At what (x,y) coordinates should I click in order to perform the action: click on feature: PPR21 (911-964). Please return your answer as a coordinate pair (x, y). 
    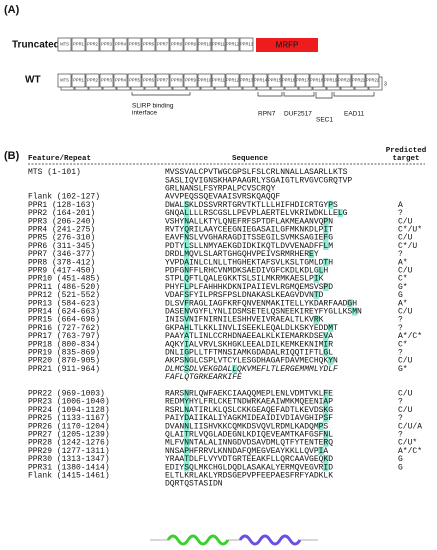
    Looking at the image, I should click on (64, 369).